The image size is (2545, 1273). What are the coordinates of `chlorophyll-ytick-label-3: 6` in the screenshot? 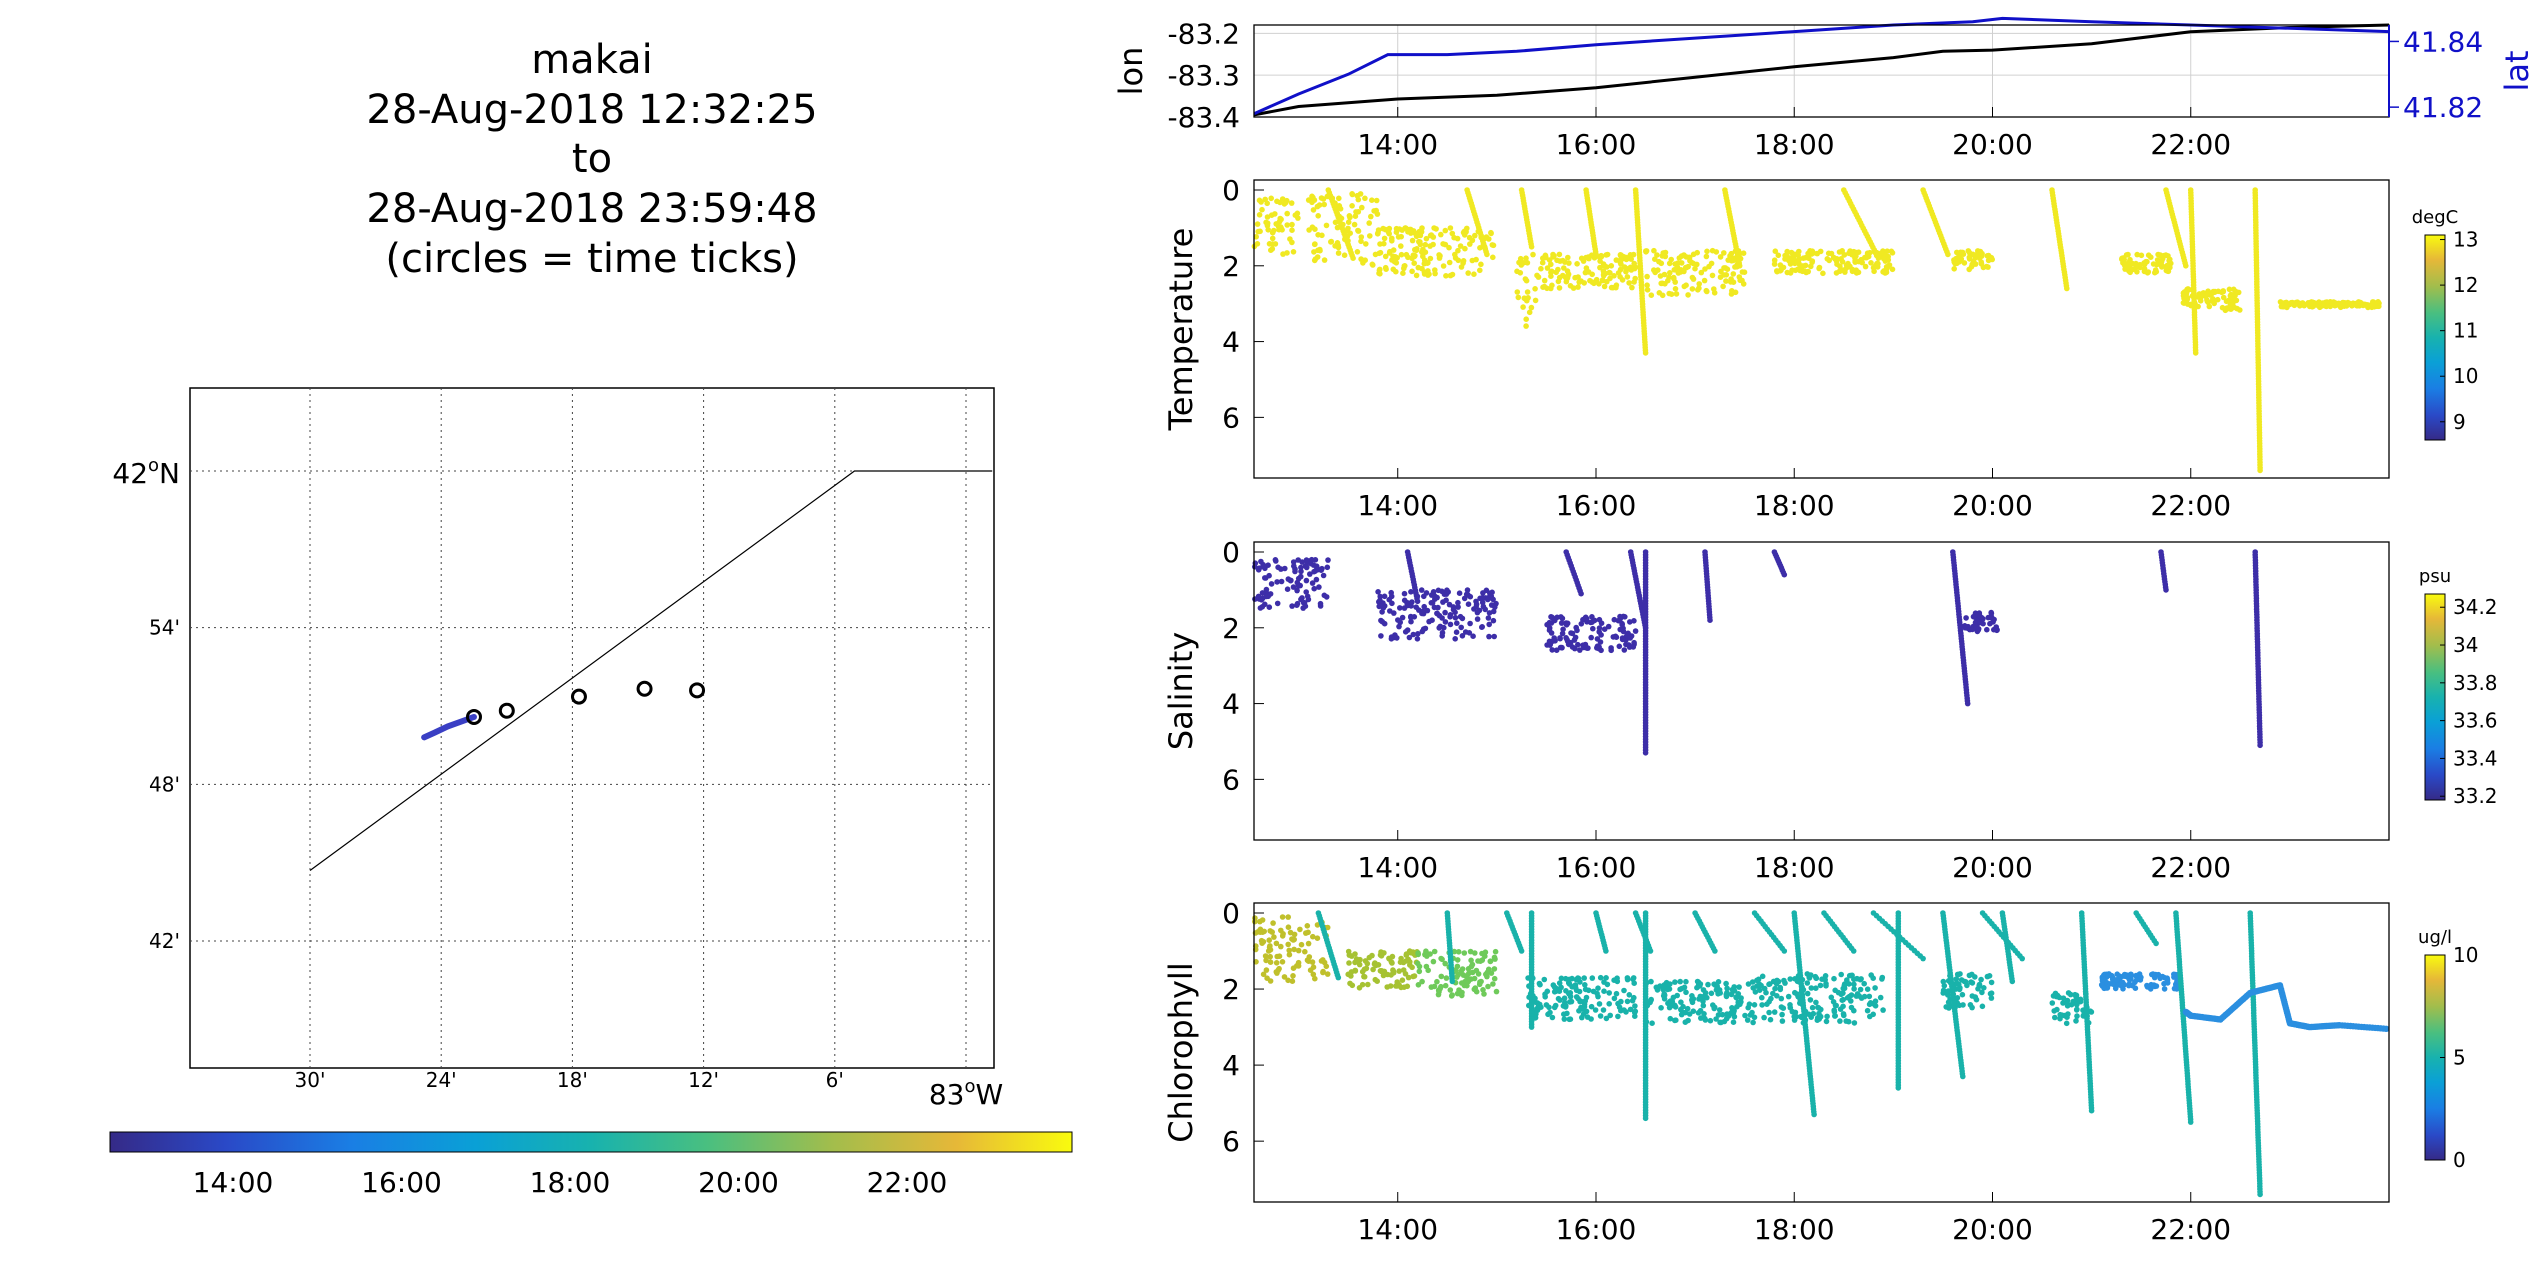 It's located at (1231, 1141).